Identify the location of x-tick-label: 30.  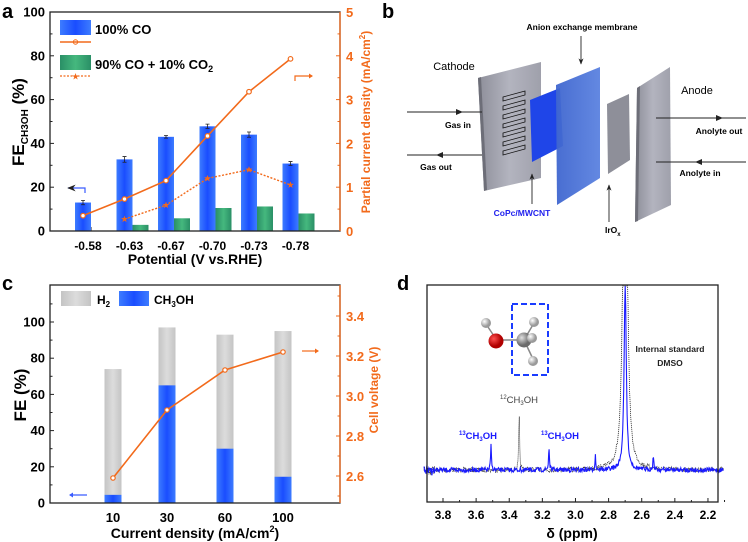
(167, 517).